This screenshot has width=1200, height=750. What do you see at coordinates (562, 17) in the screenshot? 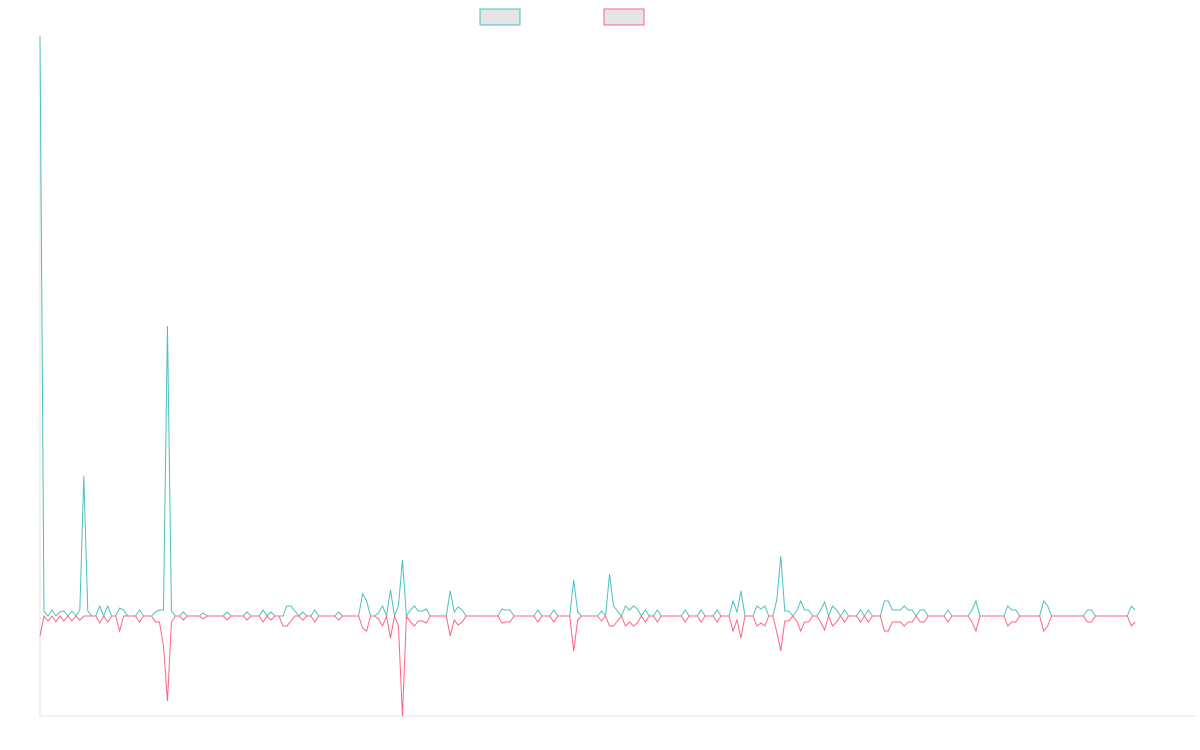
I see `legend` at bounding box center [562, 17].